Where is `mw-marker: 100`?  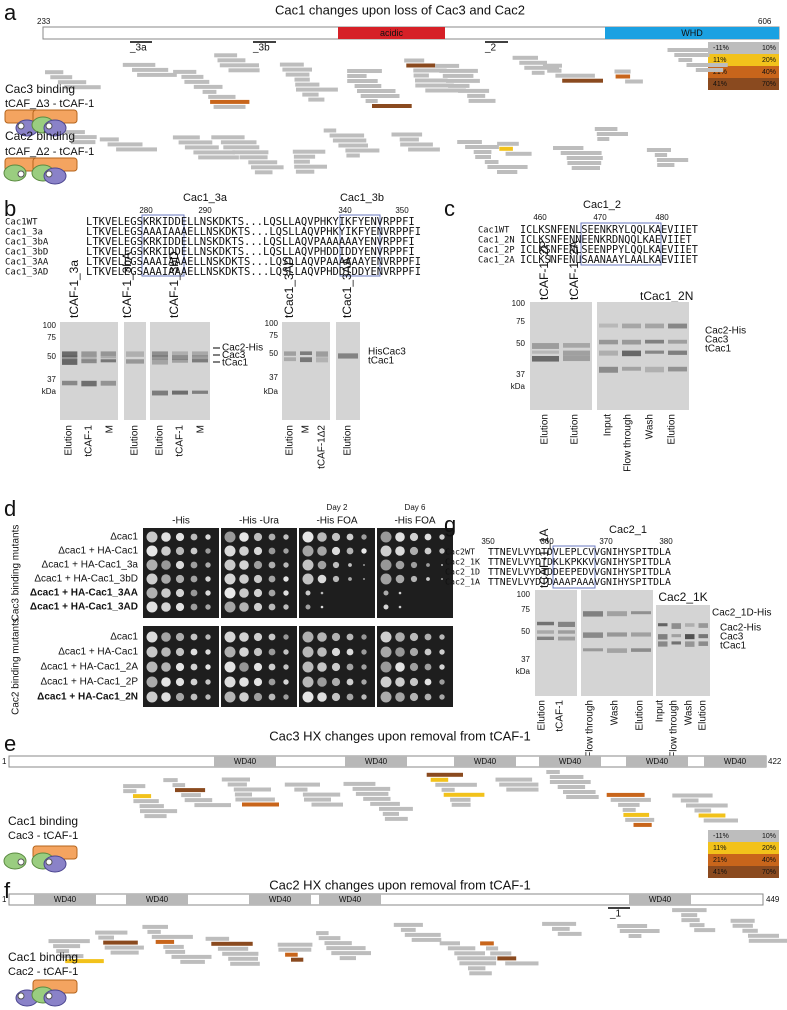
mw-marker: 100 is located at coordinates (524, 594).